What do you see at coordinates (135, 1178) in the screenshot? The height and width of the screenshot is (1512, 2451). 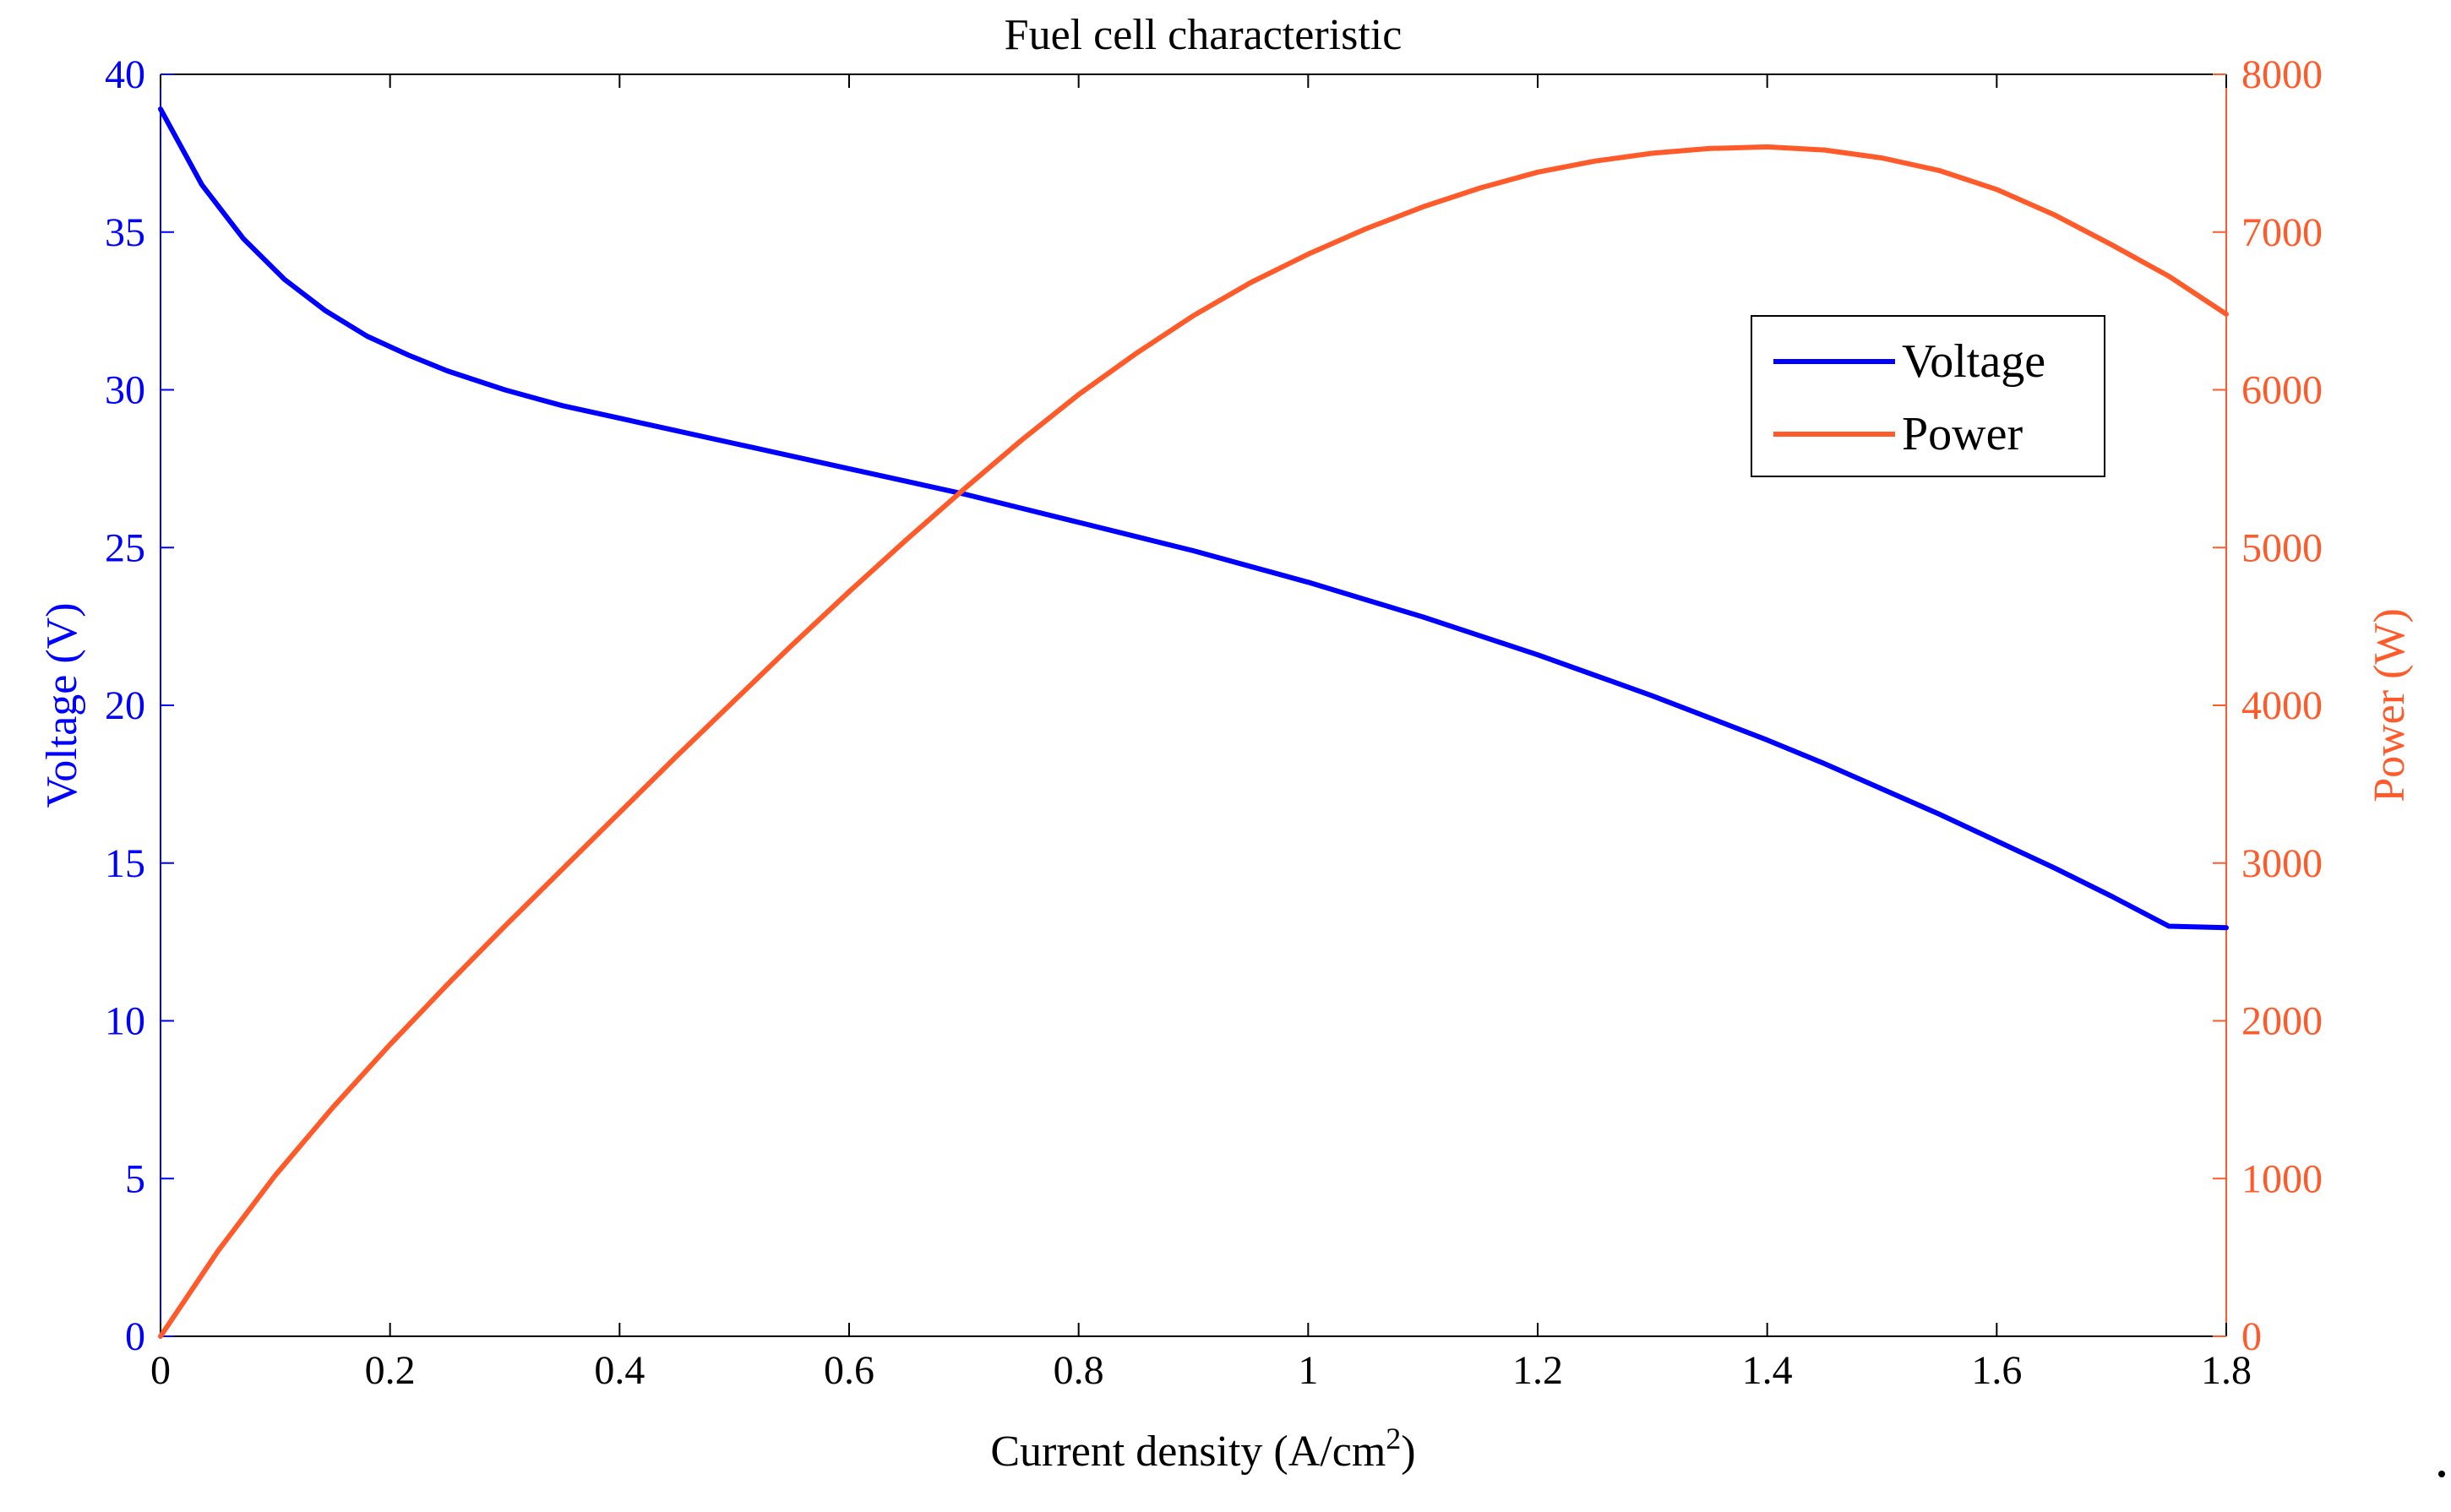 I see `y-left-tick-label: 5` at bounding box center [135, 1178].